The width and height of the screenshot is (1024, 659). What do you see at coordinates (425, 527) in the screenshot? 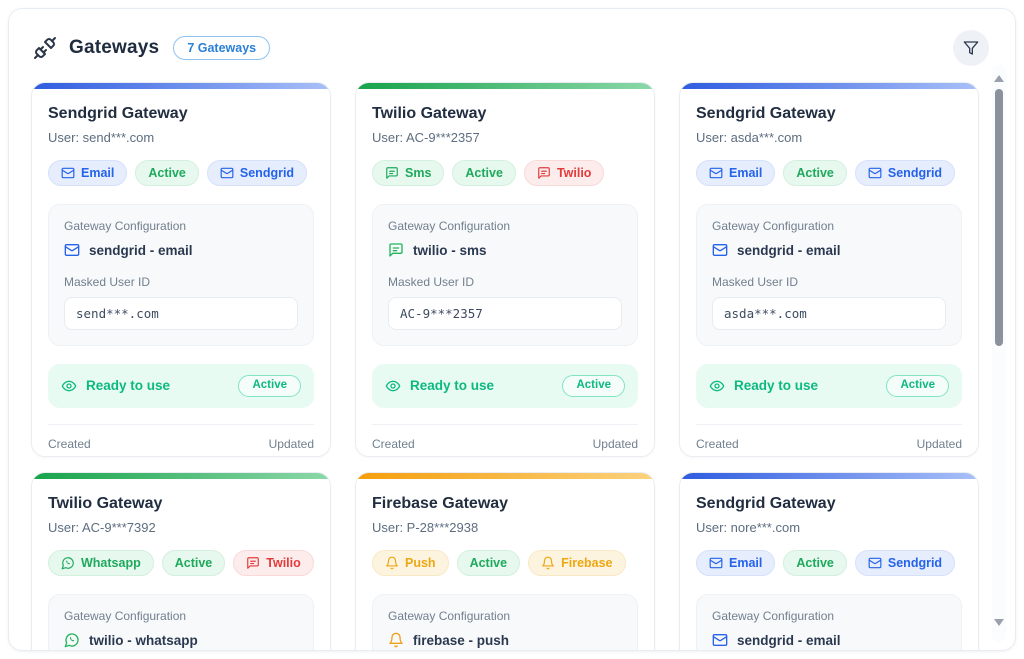
I see `card-user: User: P-28***2938` at bounding box center [425, 527].